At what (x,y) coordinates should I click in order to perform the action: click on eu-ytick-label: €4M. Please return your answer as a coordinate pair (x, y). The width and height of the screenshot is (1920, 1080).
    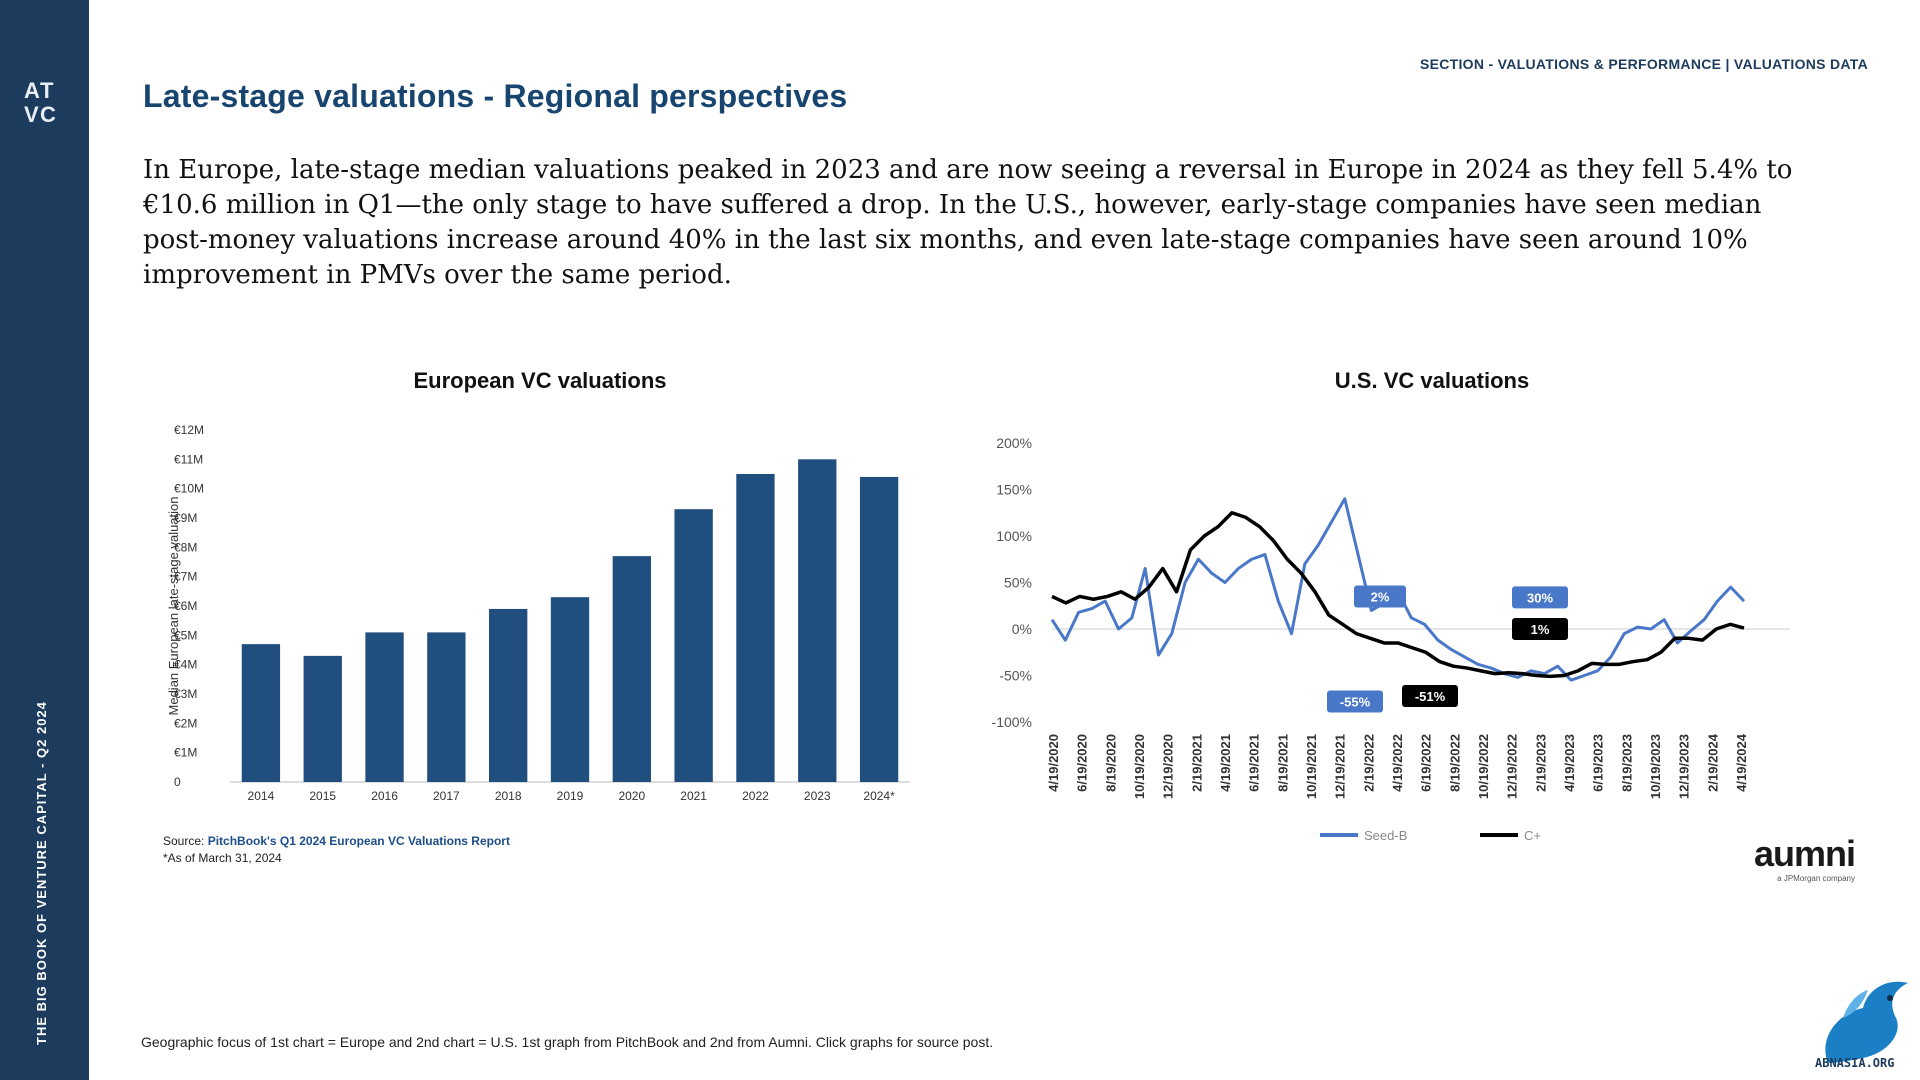
    Looking at the image, I should click on (185, 665).